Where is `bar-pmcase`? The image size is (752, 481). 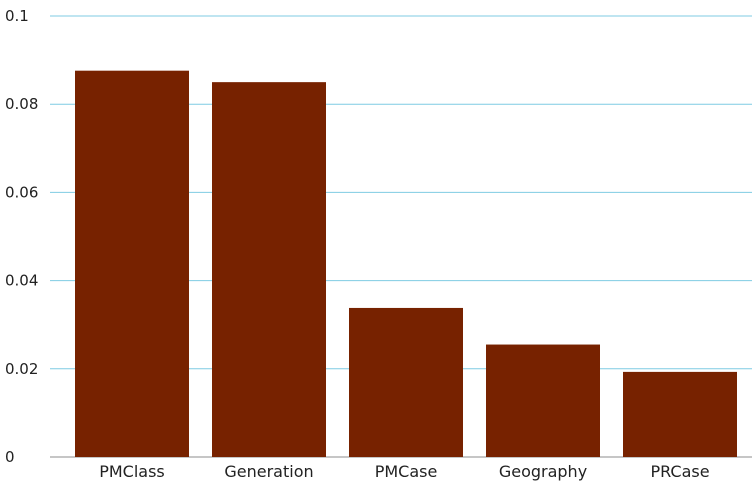 bar-pmcase is located at coordinates (406, 382).